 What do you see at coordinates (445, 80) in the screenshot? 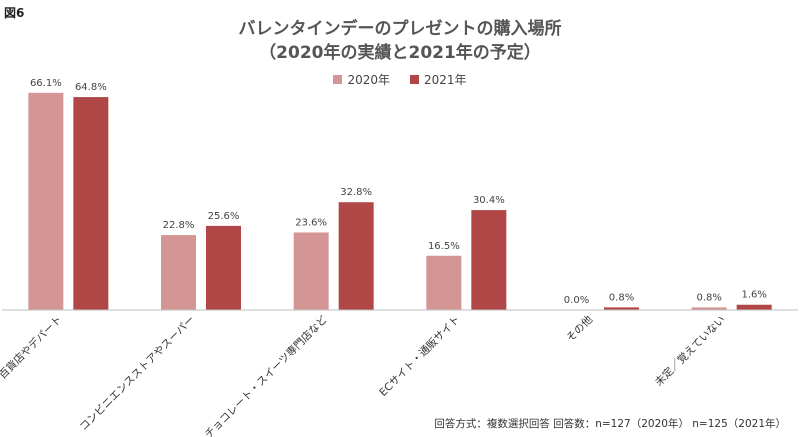
I see `legend-label-2021: 2021年` at bounding box center [445, 80].